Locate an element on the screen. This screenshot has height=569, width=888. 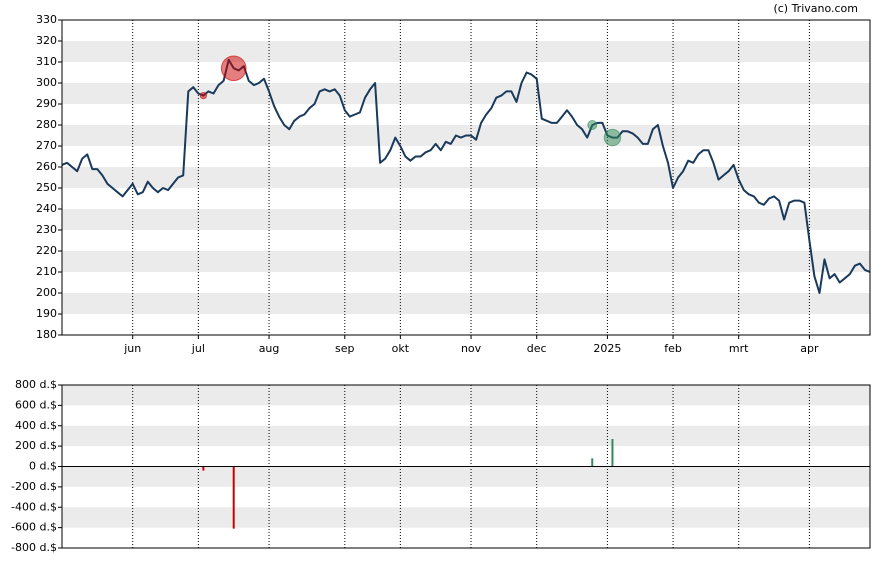
chart-title: (c) Trivano.com is located at coordinates (815, 8).